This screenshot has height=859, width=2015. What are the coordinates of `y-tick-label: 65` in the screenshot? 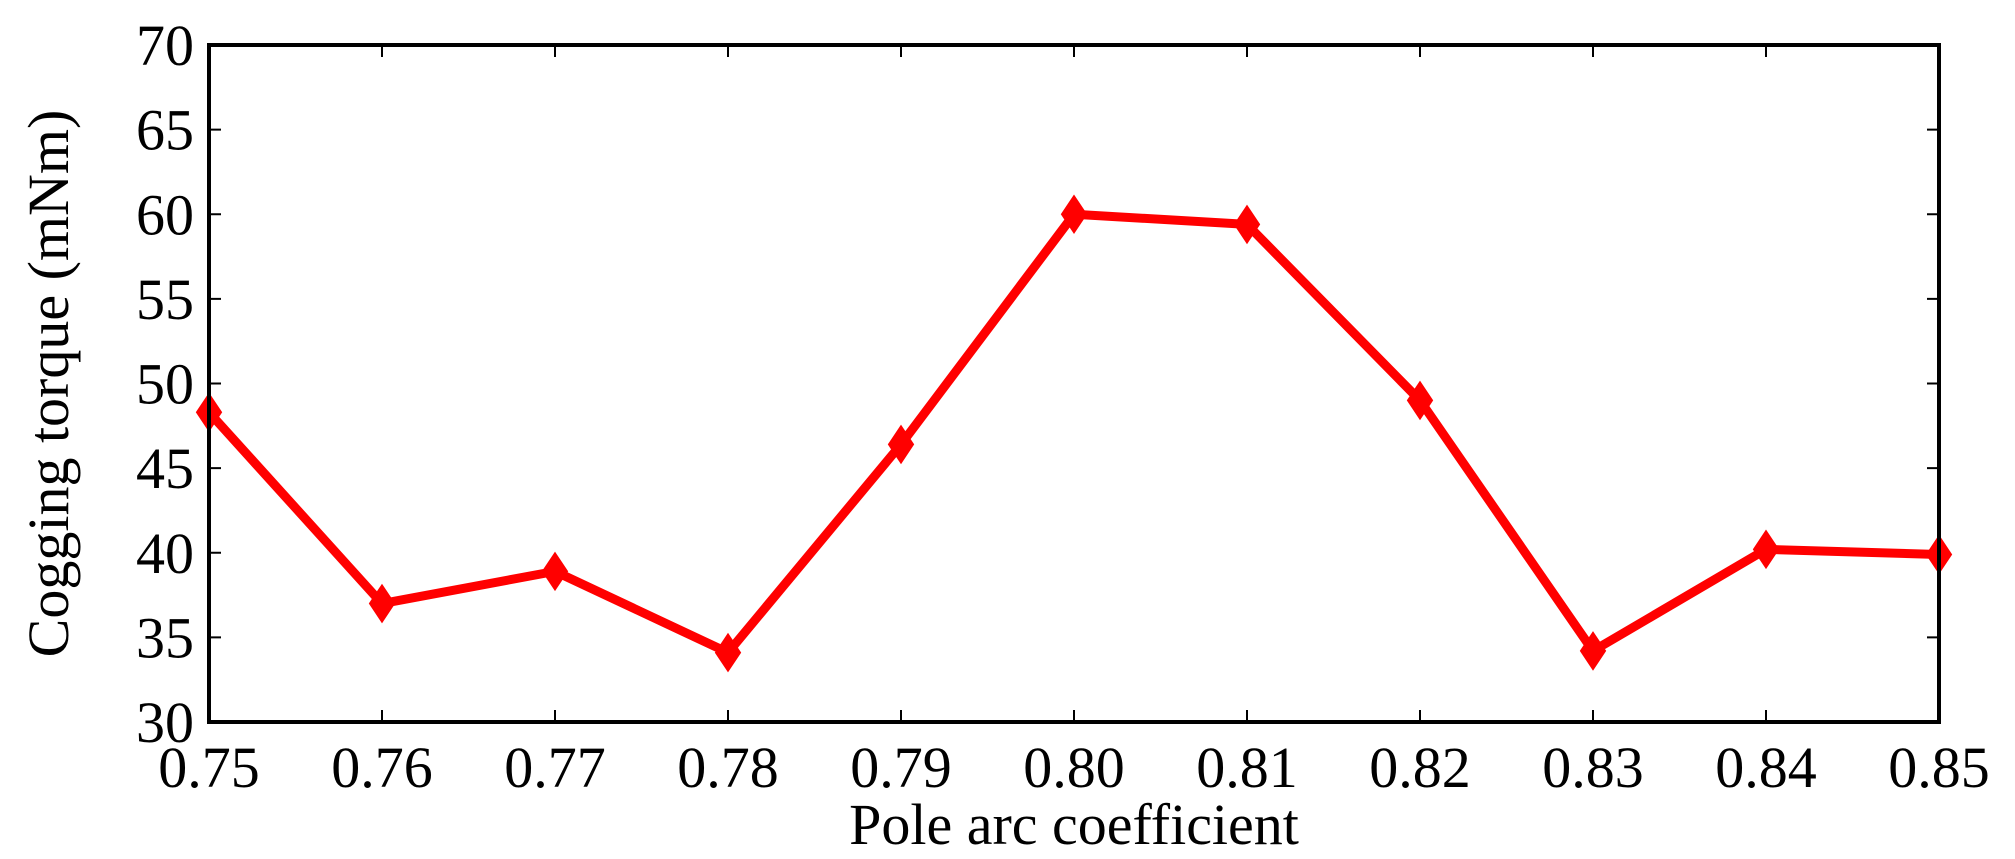 It's located at (165, 130).